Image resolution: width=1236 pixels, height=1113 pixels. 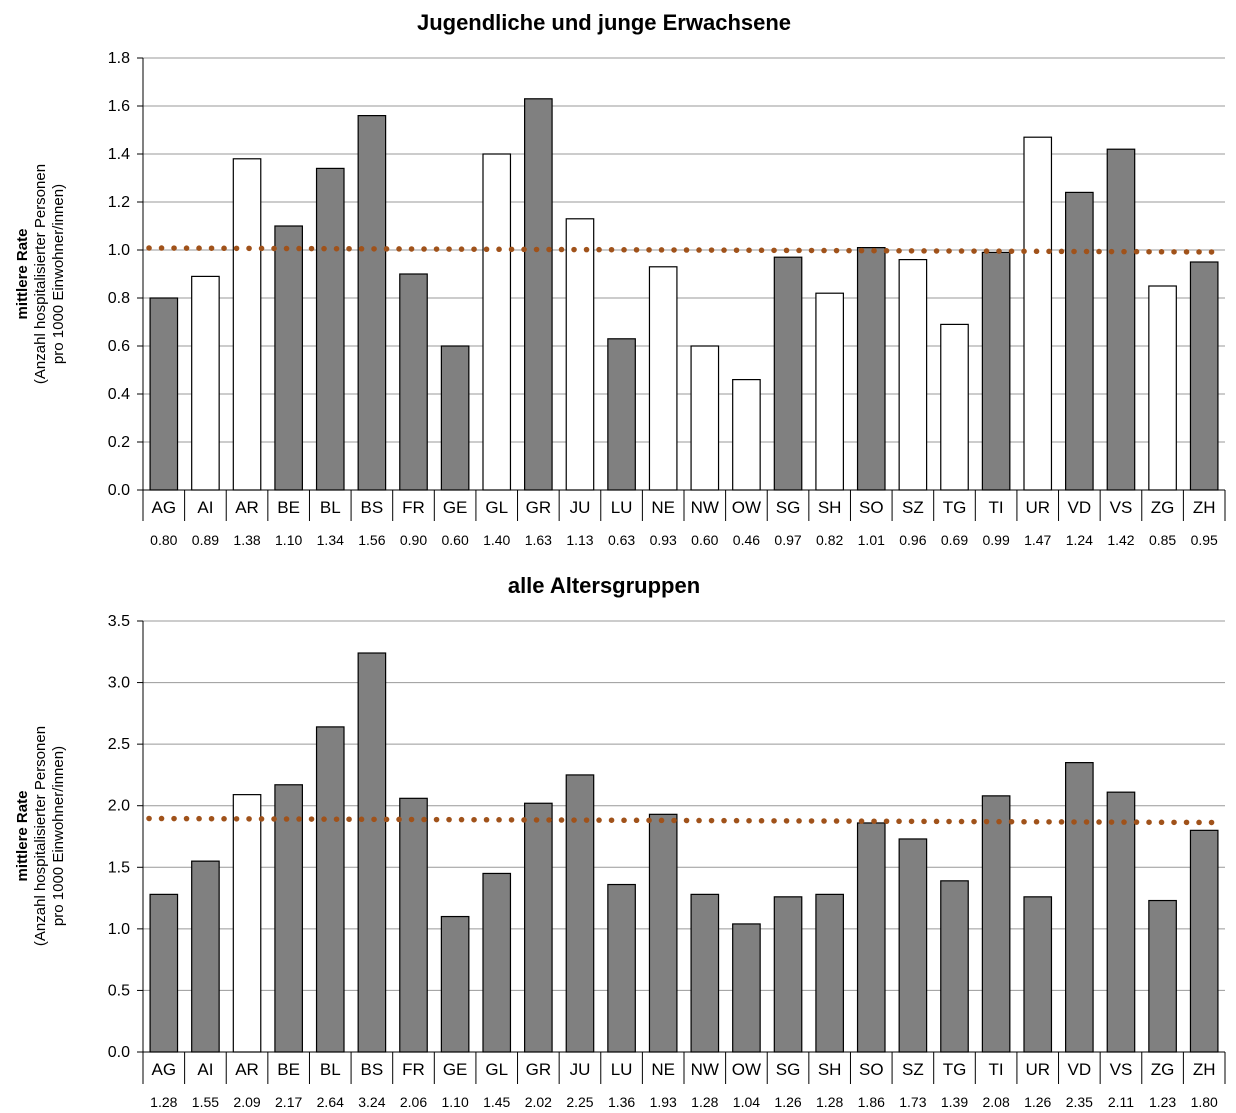 I want to click on x-tick-label: BS, so click(x=372, y=507).